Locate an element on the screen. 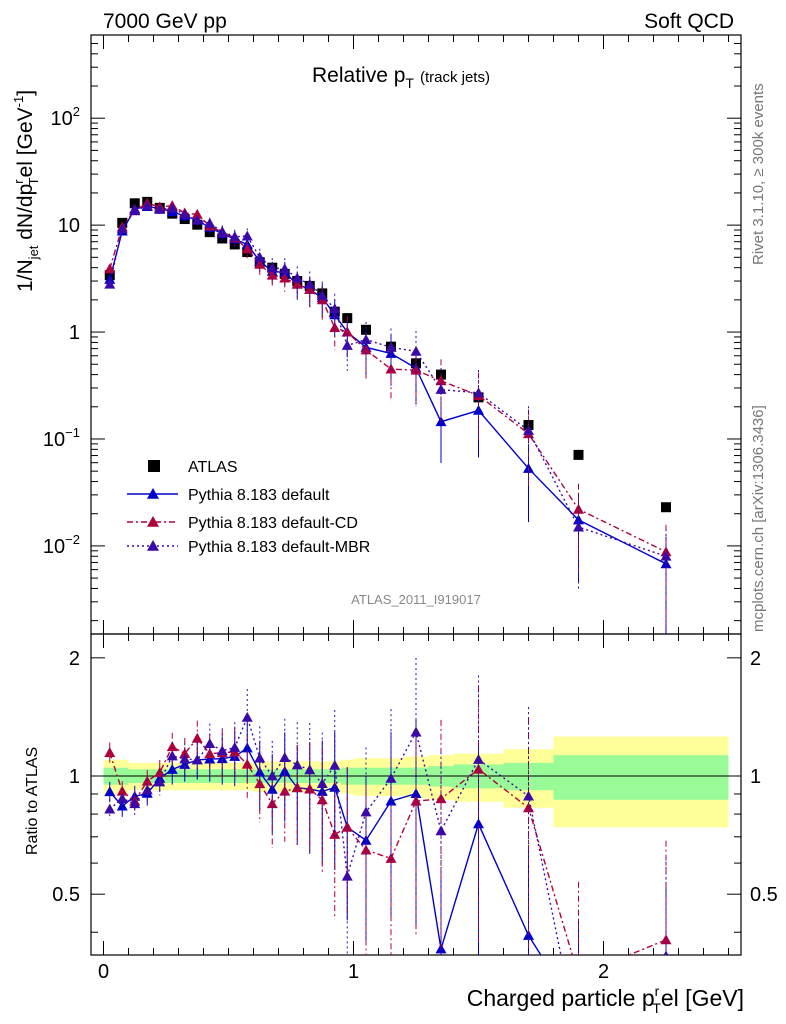  chart-title: Relative pT (track jets) is located at coordinates (401, 77).